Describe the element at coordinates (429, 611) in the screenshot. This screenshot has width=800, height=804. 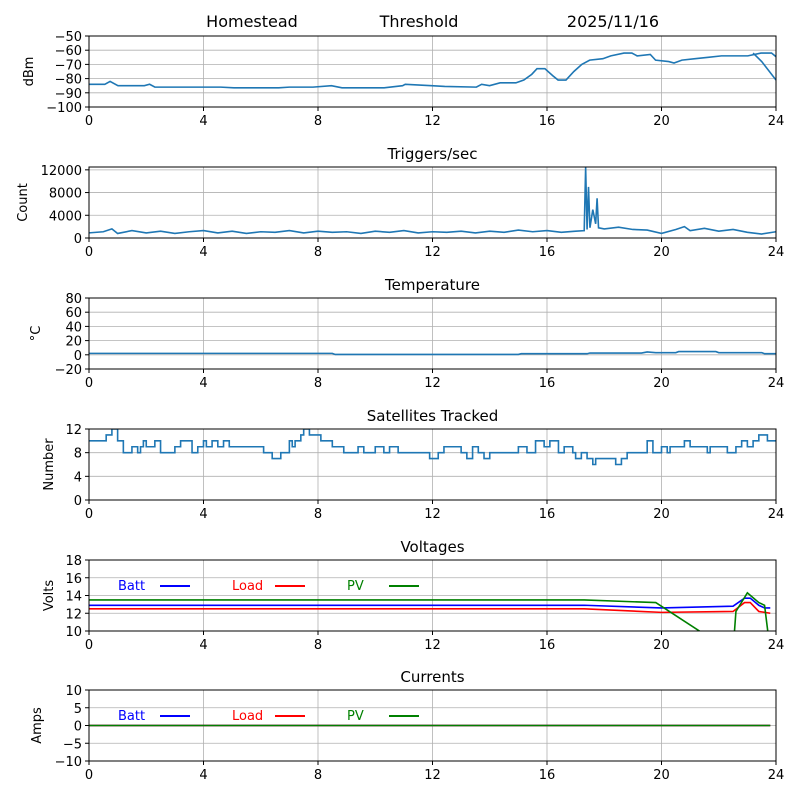
I see `series-line-pv` at that location.